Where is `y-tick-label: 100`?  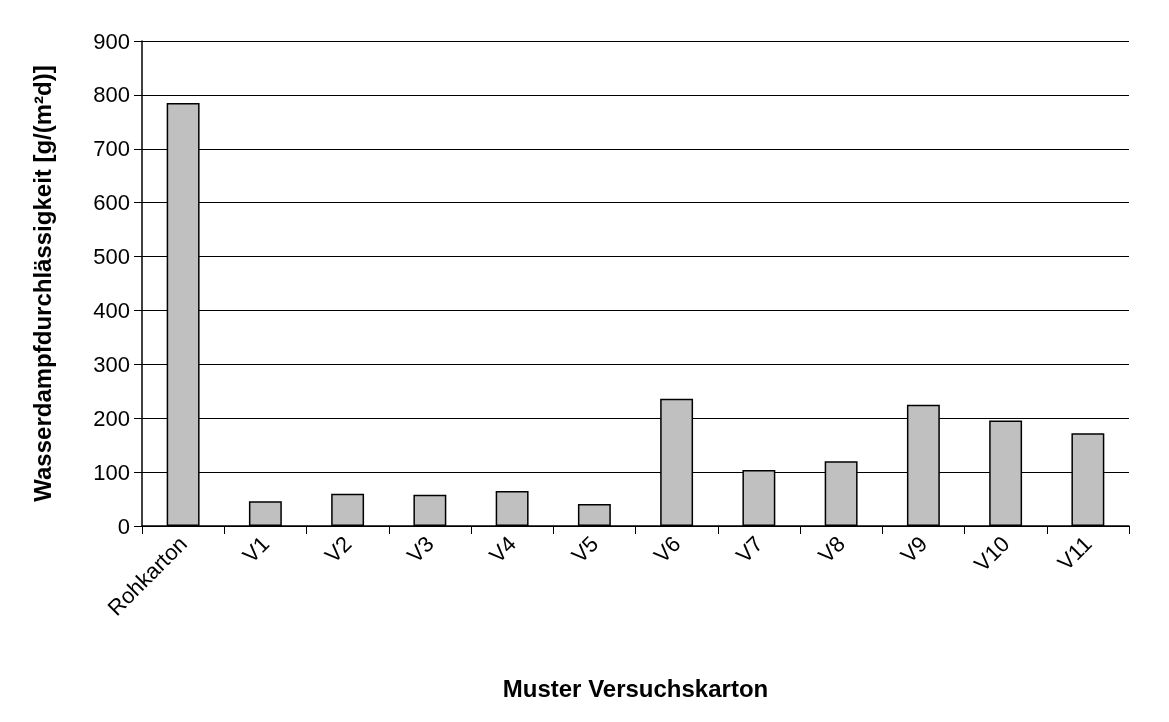
y-tick-label: 100 is located at coordinates (111, 472).